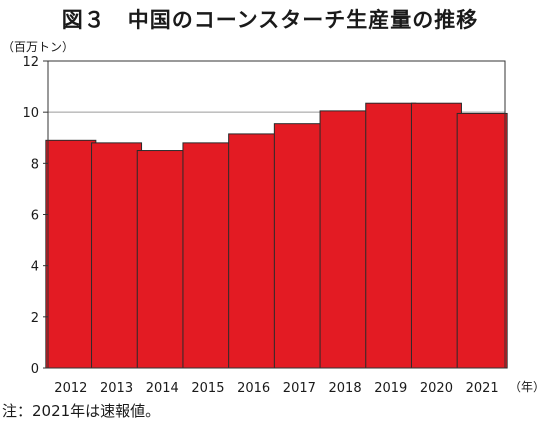  Describe the element at coordinates (208, 255) in the screenshot. I see `bar-2015` at that location.